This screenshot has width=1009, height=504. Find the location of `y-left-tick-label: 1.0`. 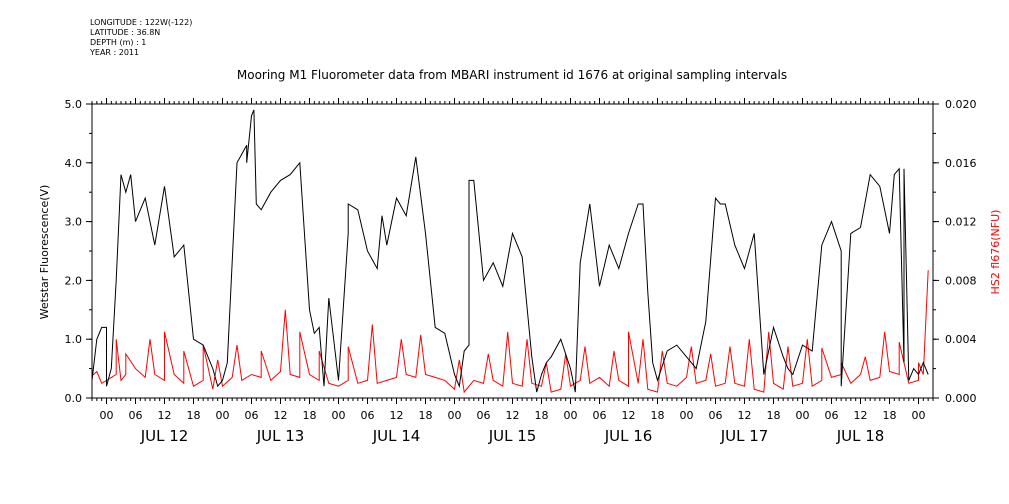

y-left-tick-label: 1.0 is located at coordinates (74, 339).